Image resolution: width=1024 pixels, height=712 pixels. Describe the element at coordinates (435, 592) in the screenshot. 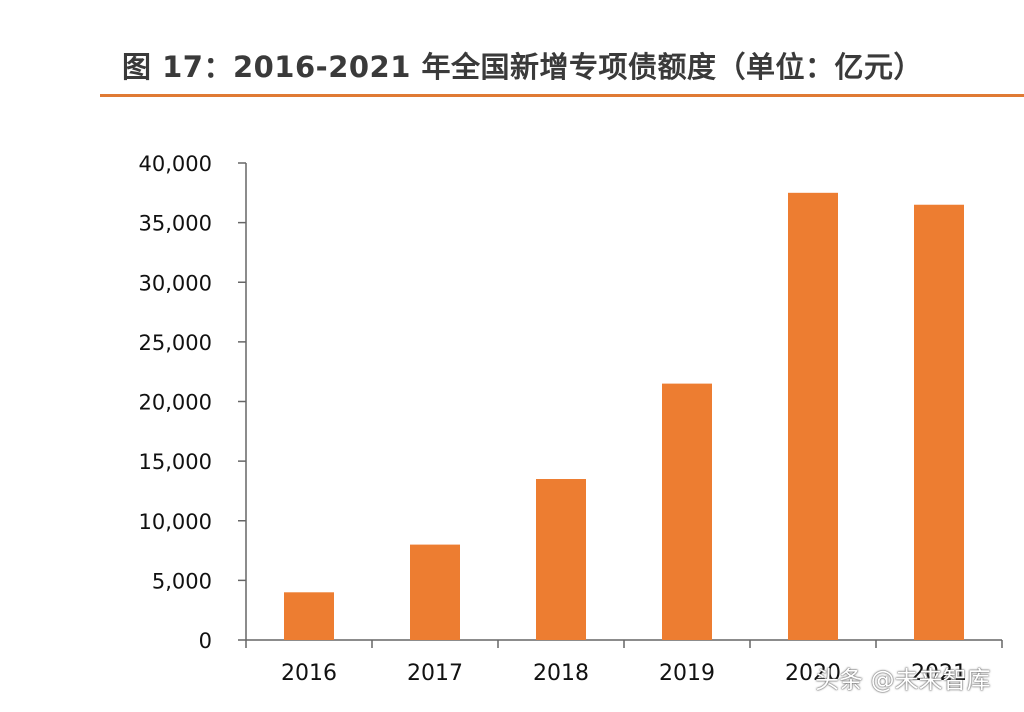

I see `bar-2017` at that location.